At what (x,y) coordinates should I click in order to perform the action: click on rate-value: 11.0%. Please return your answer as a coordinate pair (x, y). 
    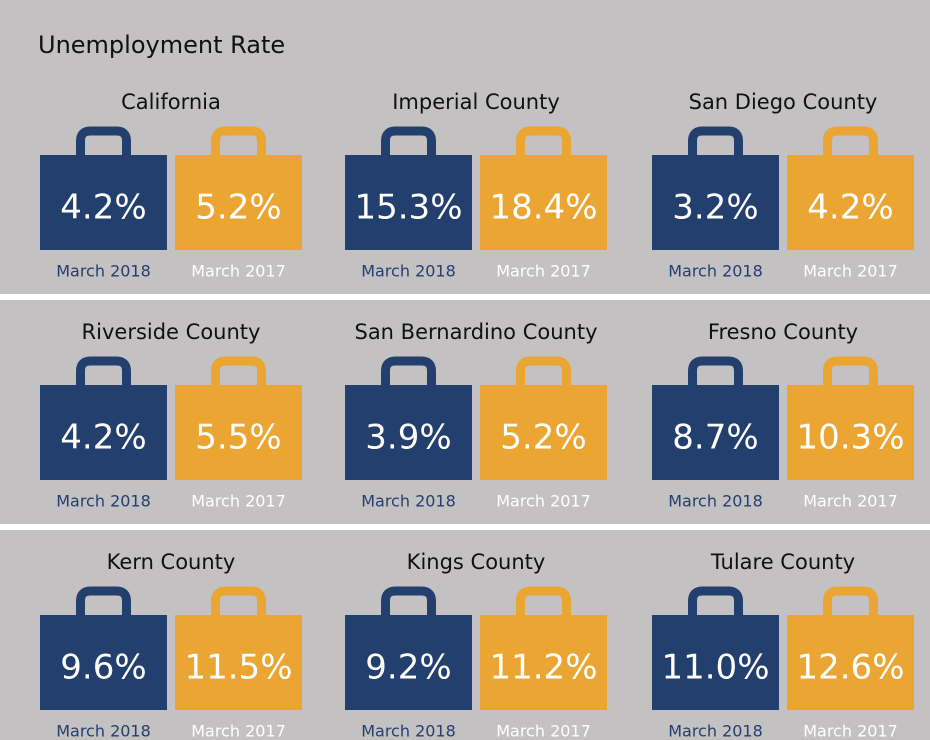
    Looking at the image, I should click on (715, 668).